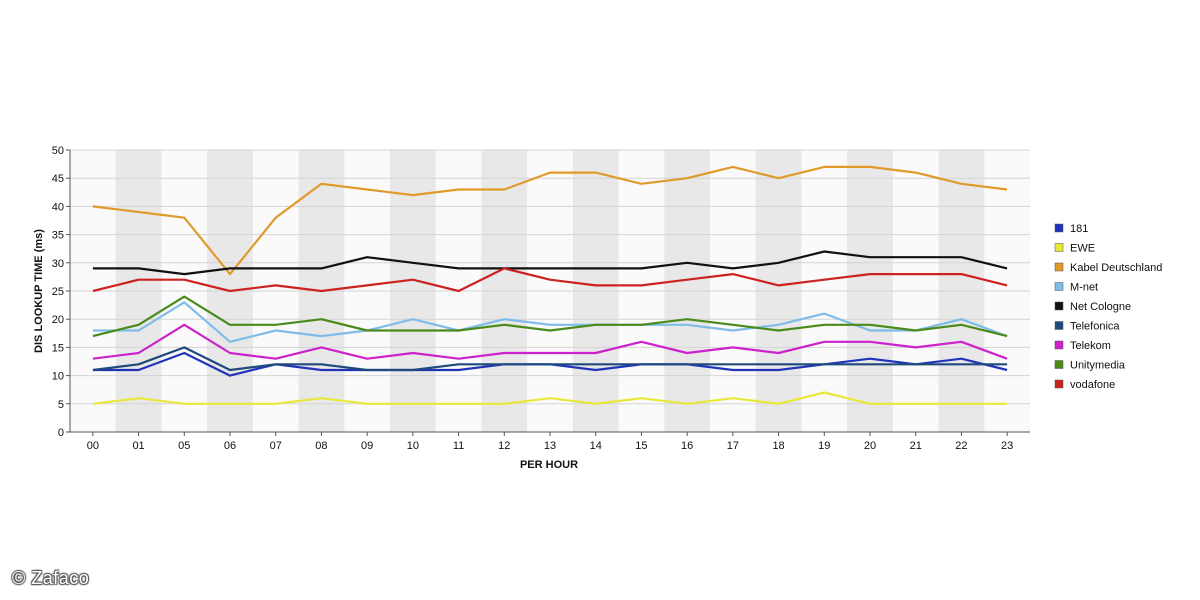 The width and height of the screenshot is (1200, 600). I want to click on series-line-kabel-deutschland, so click(550, 220).